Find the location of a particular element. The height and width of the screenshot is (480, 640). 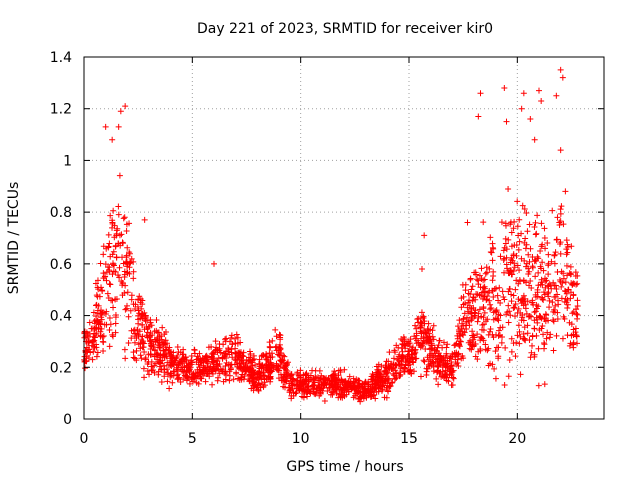

x-tick-label: 5 is located at coordinates (192, 439).